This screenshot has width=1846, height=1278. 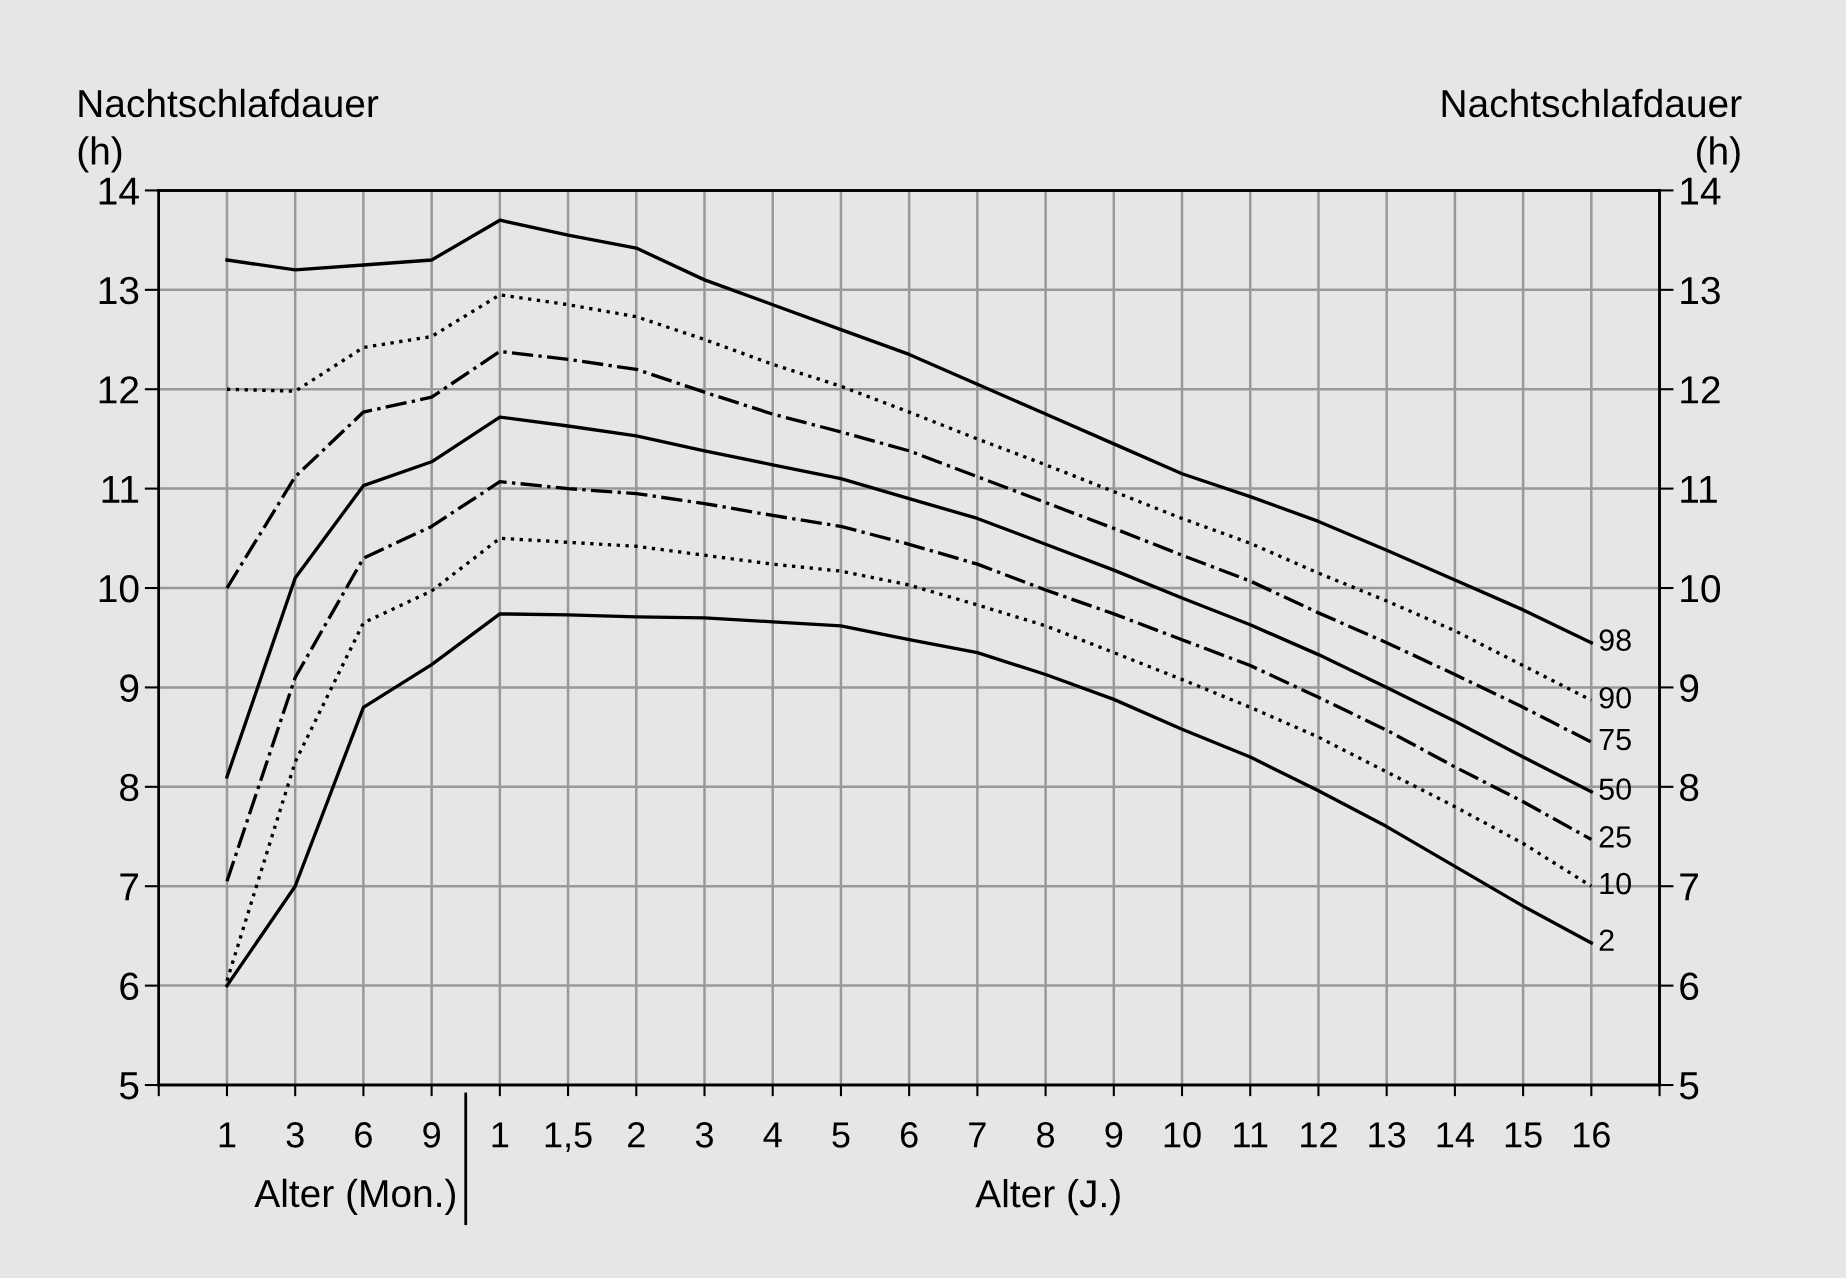 I want to click on y-tick-label: 6, so click(x=129, y=986).